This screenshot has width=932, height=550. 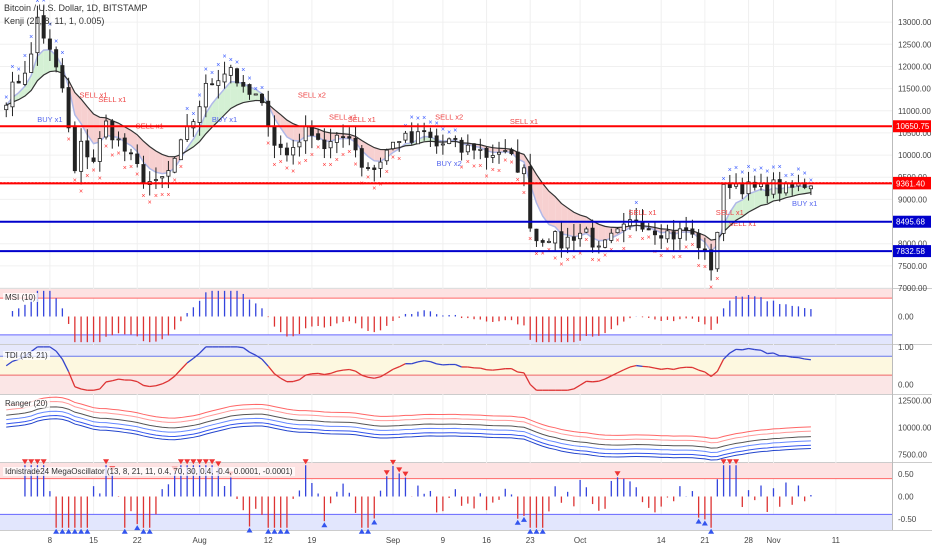 I want to click on level-tag-label: 8495.68, so click(x=910, y=222).